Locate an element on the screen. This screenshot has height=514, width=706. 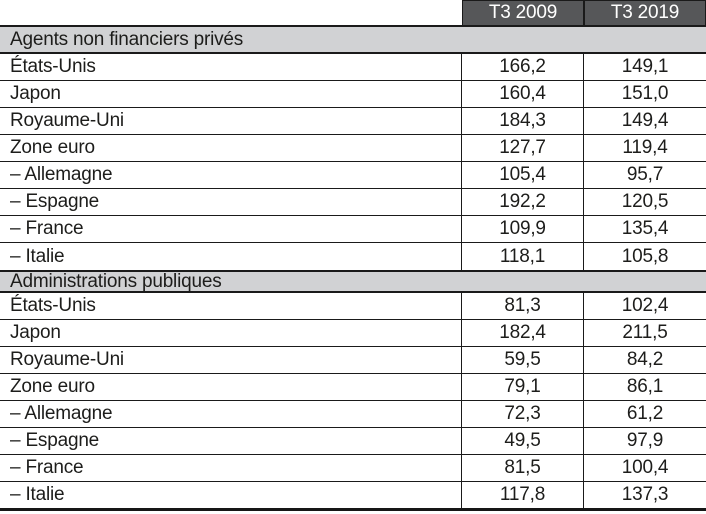
value-cell-2019: 100,4 is located at coordinates (644, 468).